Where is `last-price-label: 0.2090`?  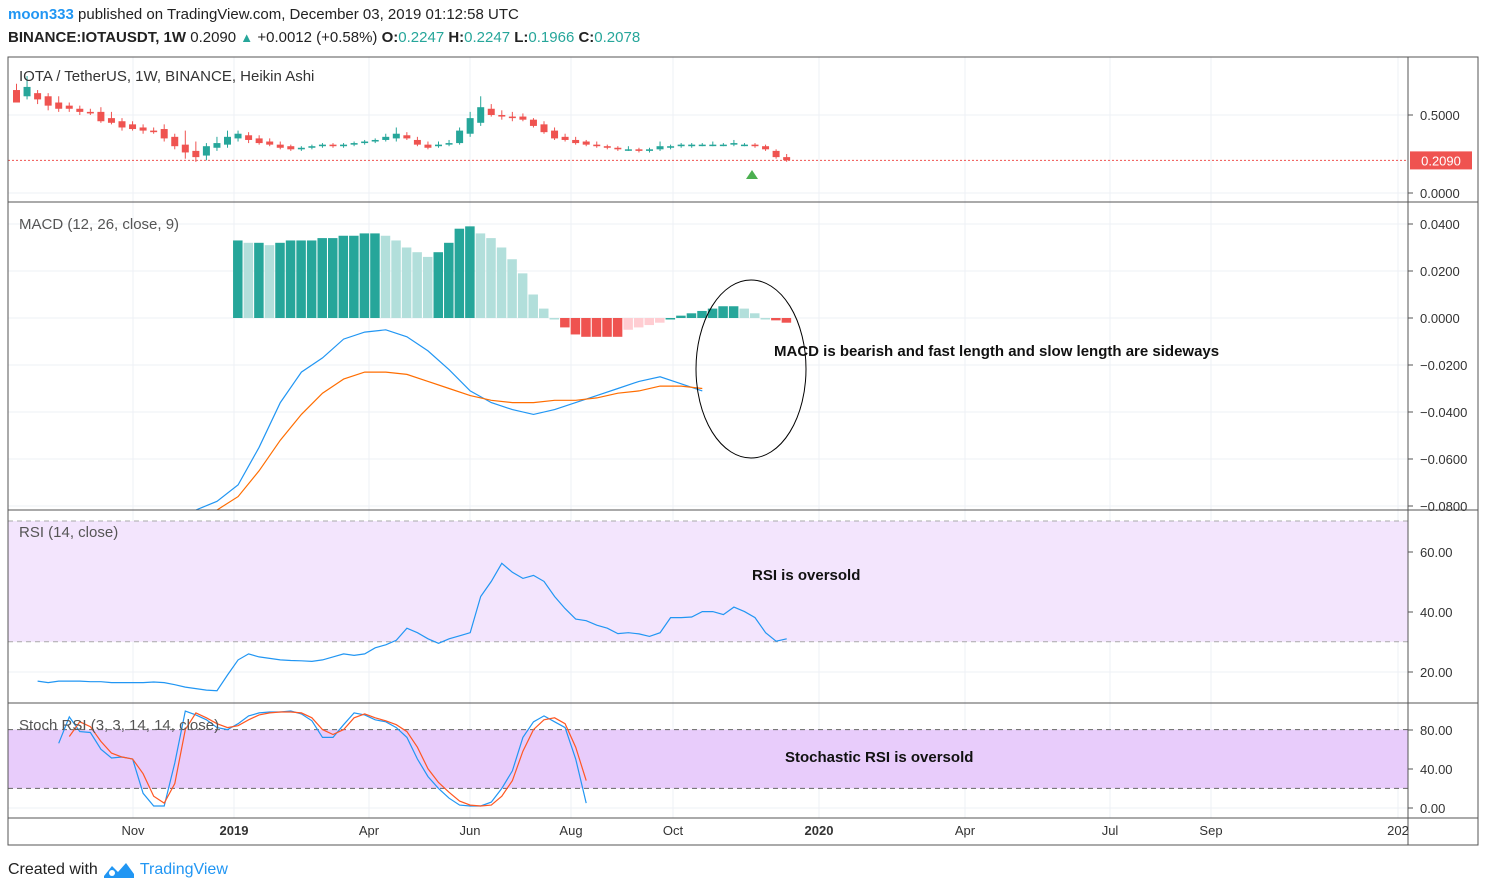
last-price-label: 0.2090 is located at coordinates (1441, 160).